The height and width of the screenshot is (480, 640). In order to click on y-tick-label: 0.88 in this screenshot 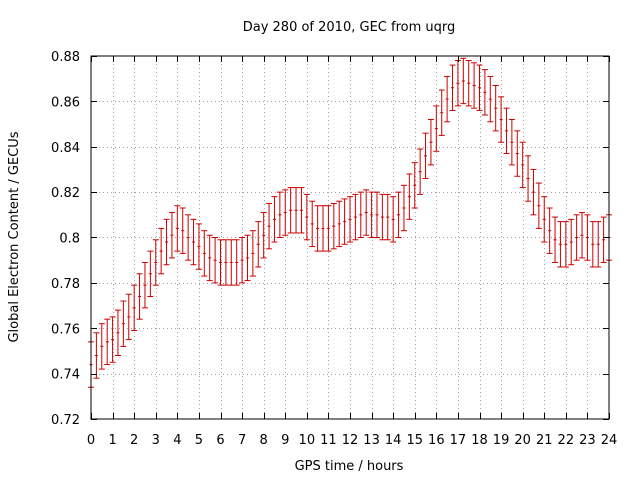, I will do `click(65, 57)`.